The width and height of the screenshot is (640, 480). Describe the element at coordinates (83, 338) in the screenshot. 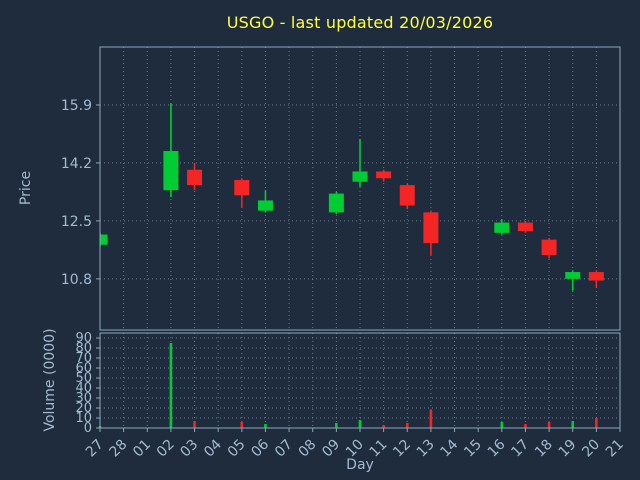

I see `volume-tick-label: 90` at that location.